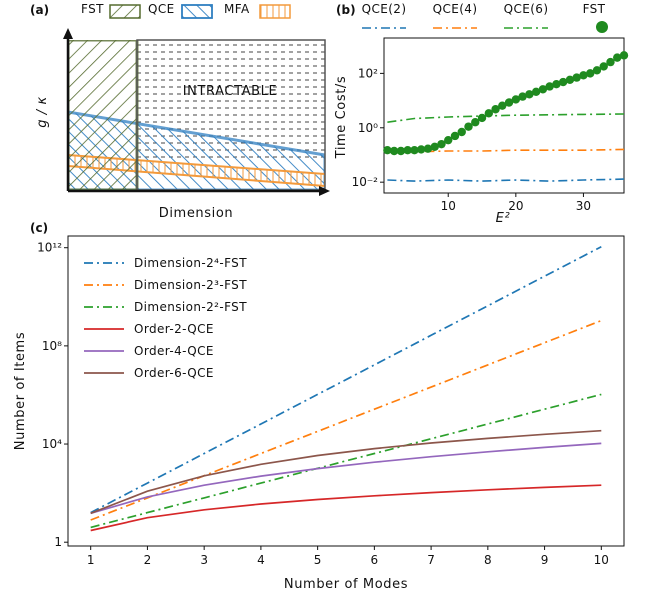 The height and width of the screenshot is (602, 648). I want to click on panel-a-y-label: g / κ, so click(42, 112).